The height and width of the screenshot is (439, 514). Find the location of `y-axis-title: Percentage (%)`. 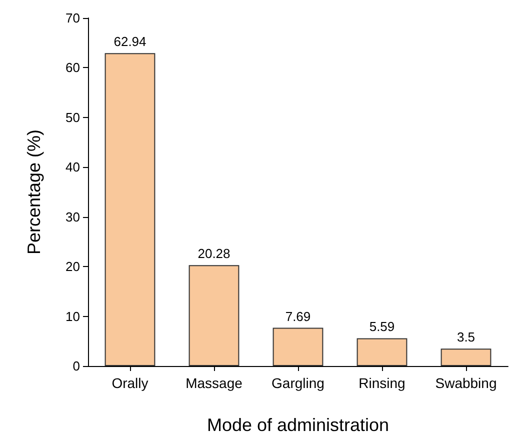

y-axis-title: Percentage (%) is located at coordinates (34, 192).